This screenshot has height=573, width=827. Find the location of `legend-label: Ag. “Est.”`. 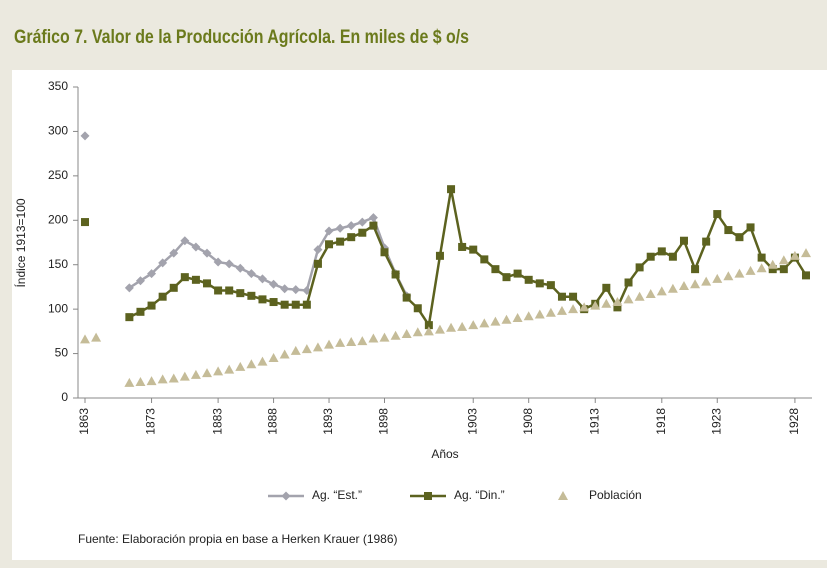

legend-label: Ag. “Est.” is located at coordinates (337, 495).